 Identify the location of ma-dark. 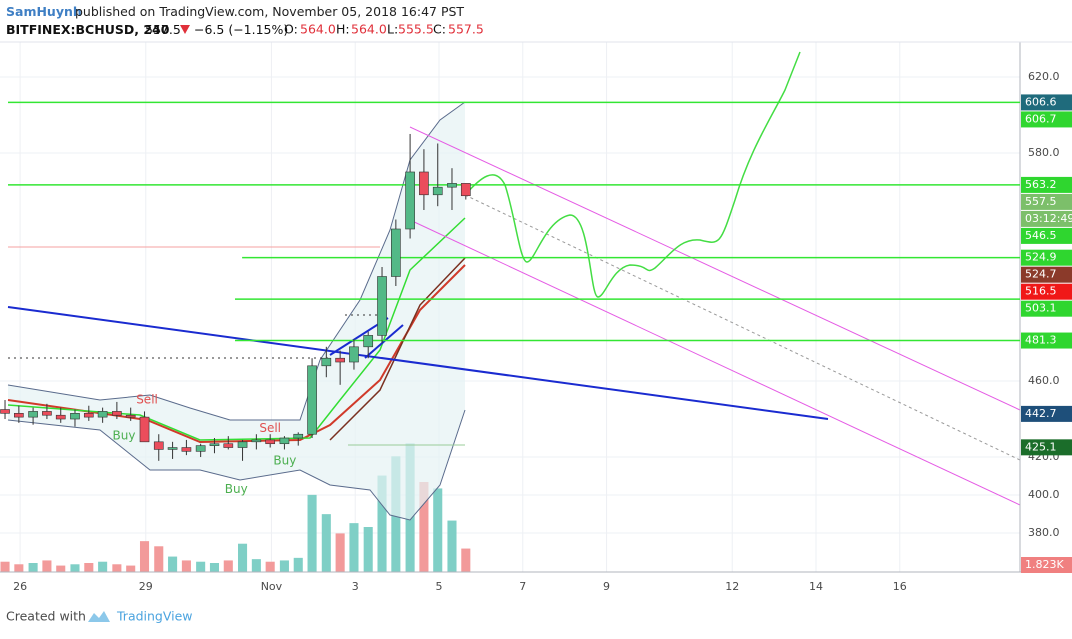
(397, 349).